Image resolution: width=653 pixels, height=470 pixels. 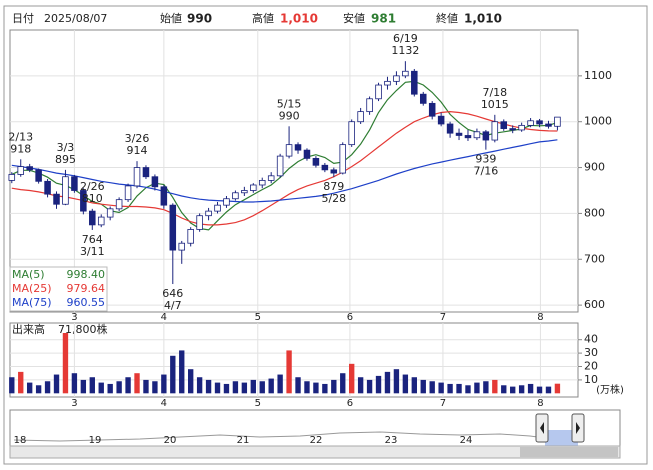 I want to click on volume-title: 出来高, so click(x=28, y=329).